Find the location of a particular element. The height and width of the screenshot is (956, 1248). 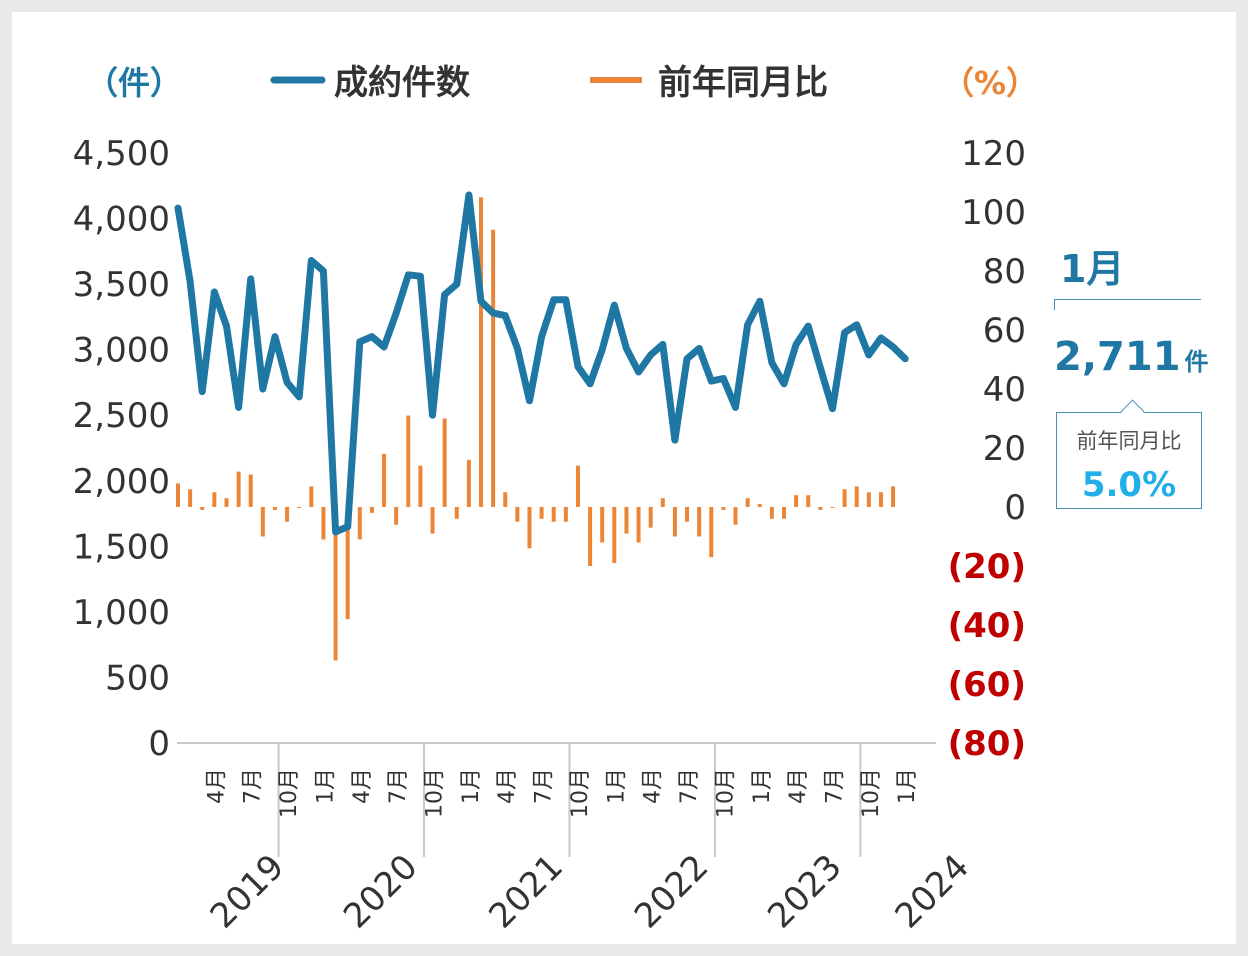

right-axis-tick: 20 is located at coordinates (1004, 449).